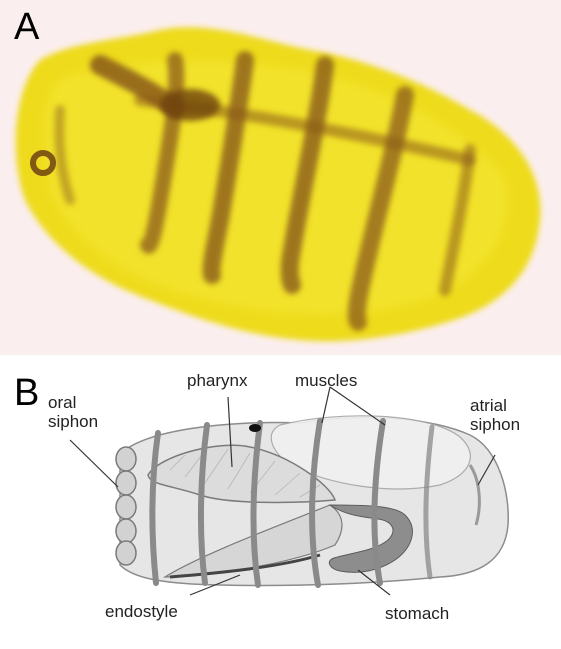 The image size is (561, 649). I want to click on label-atrial-siphon-line2: siphon, so click(495, 424).